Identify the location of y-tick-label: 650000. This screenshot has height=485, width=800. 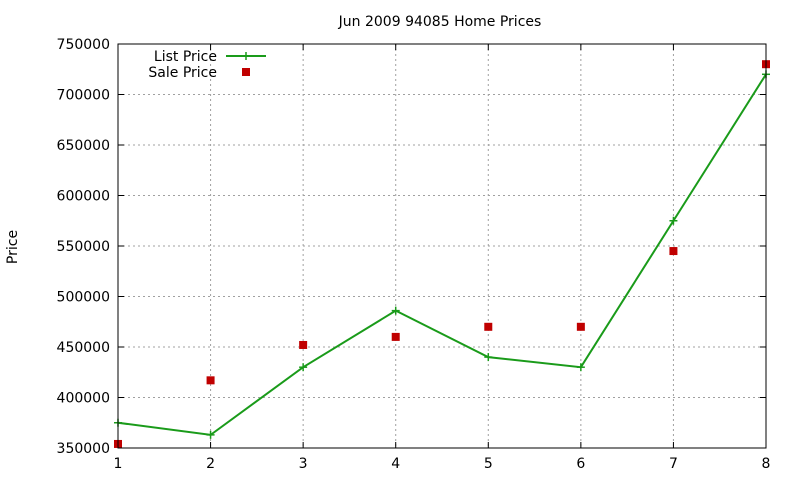
(83, 146).